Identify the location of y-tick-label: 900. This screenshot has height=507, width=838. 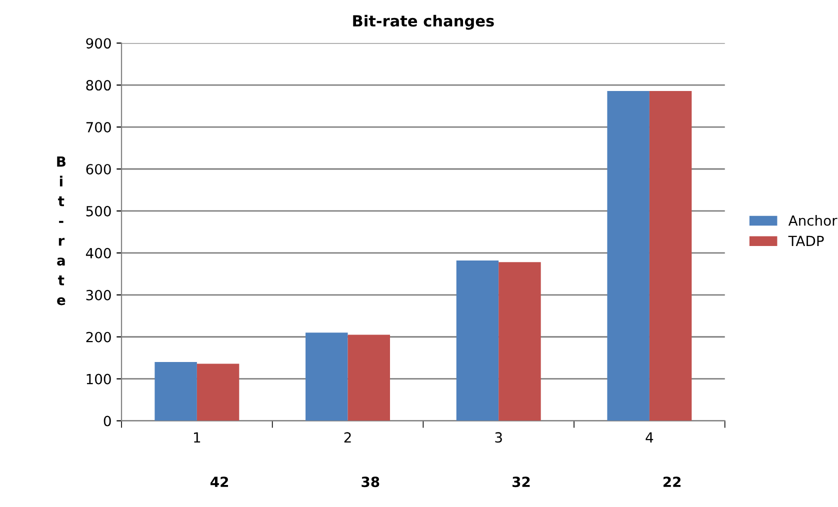
(98, 43).